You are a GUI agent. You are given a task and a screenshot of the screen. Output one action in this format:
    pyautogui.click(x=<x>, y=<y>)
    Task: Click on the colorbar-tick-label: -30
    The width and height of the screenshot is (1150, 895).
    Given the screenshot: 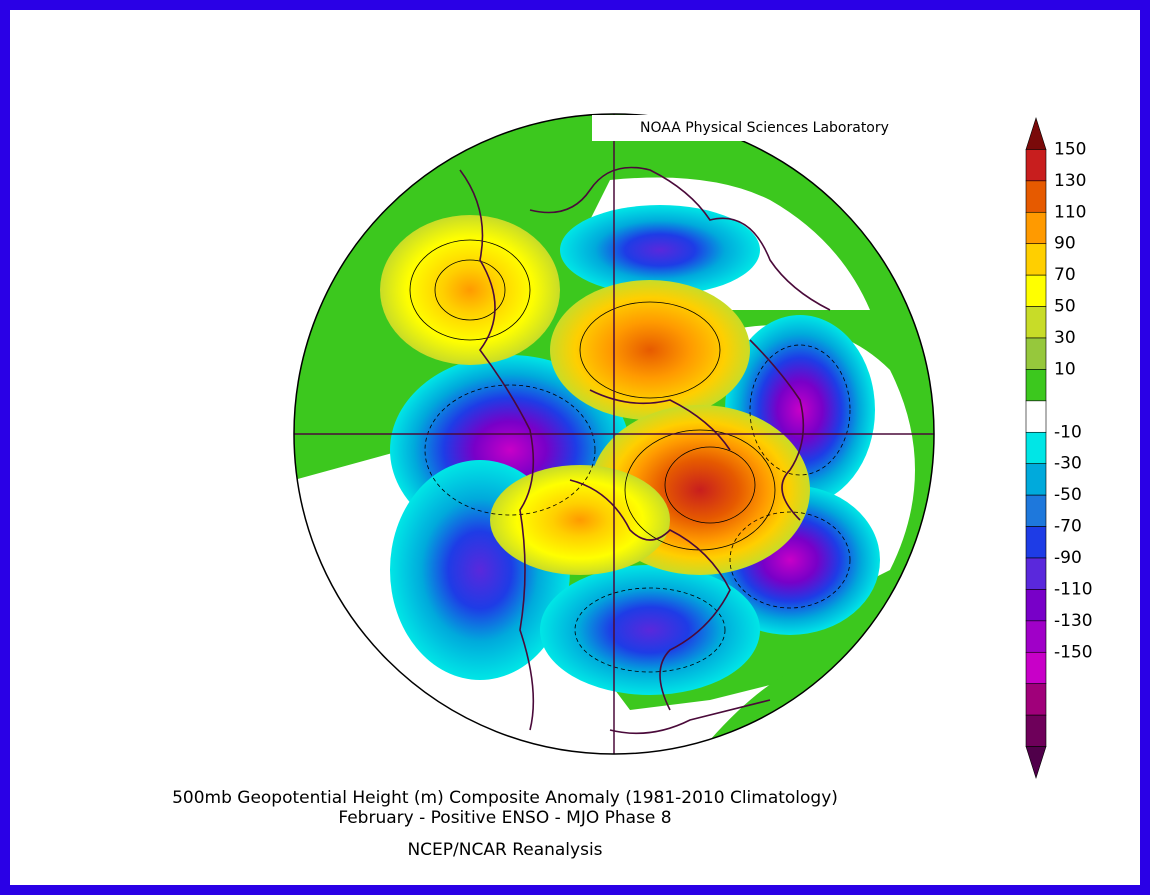 What is the action you would take?
    pyautogui.click(x=1068, y=464)
    